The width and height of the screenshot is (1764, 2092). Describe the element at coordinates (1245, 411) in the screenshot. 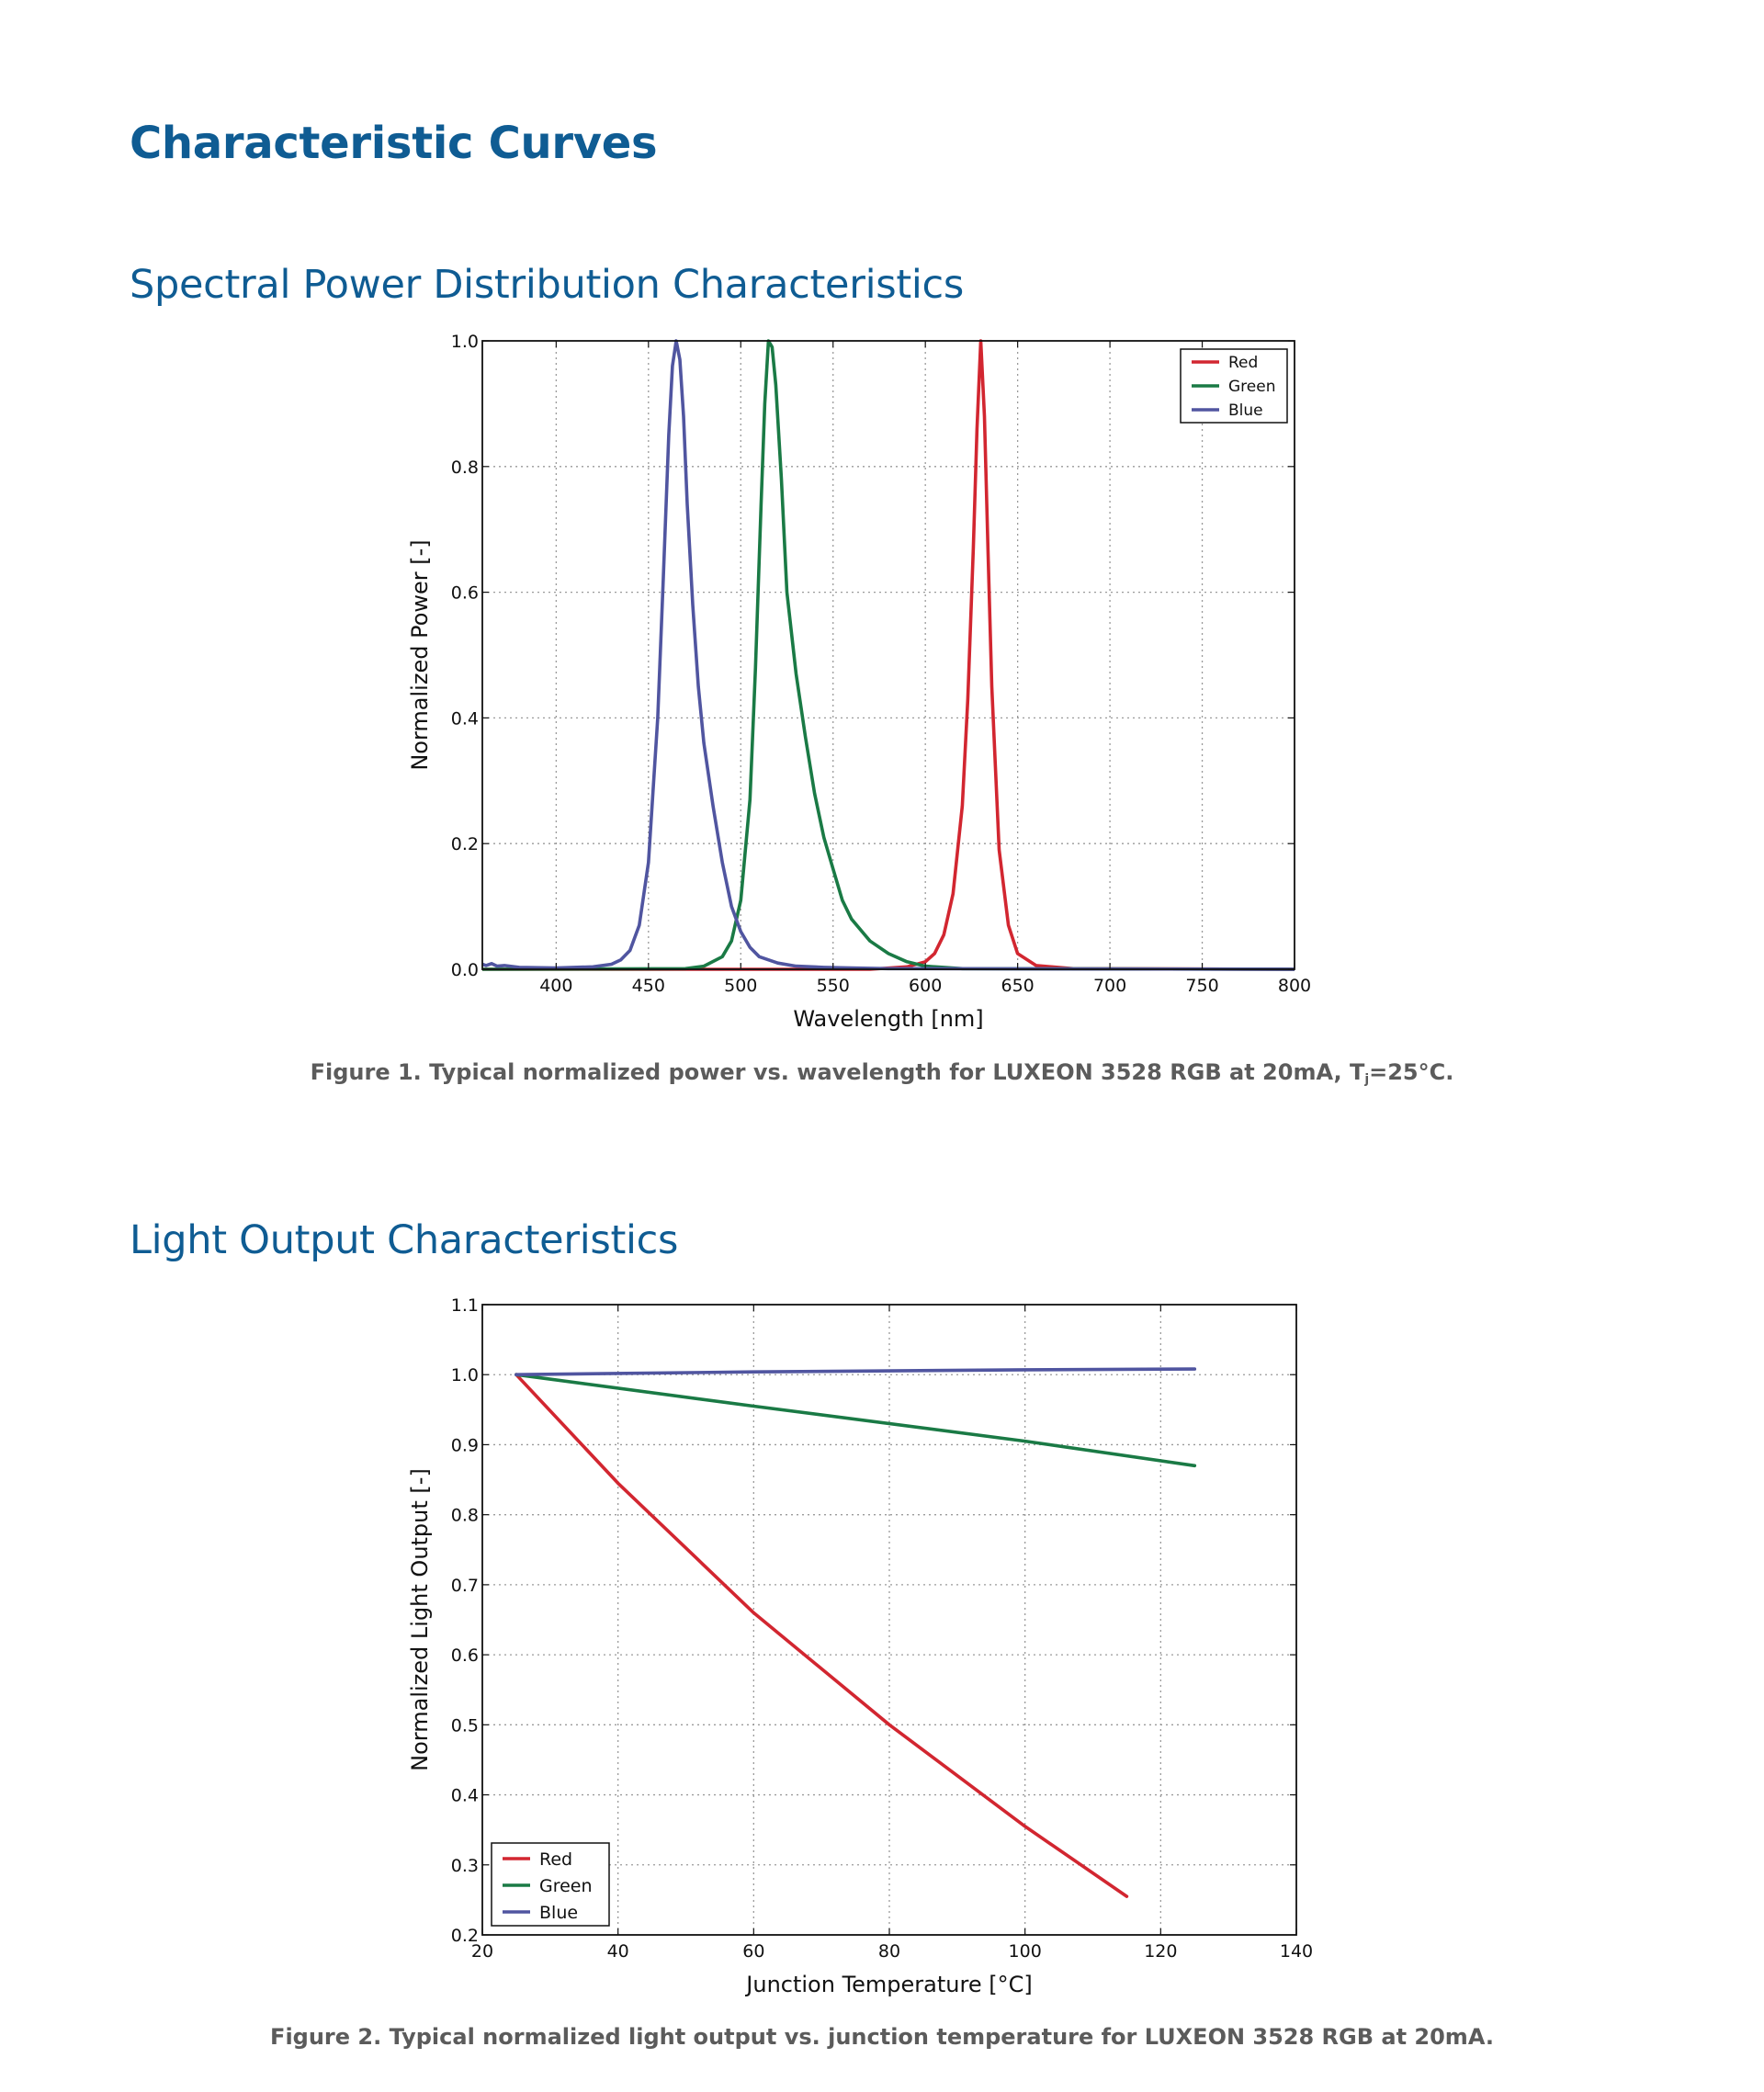

I see `chart1-legend-label-blue: Blue` at that location.